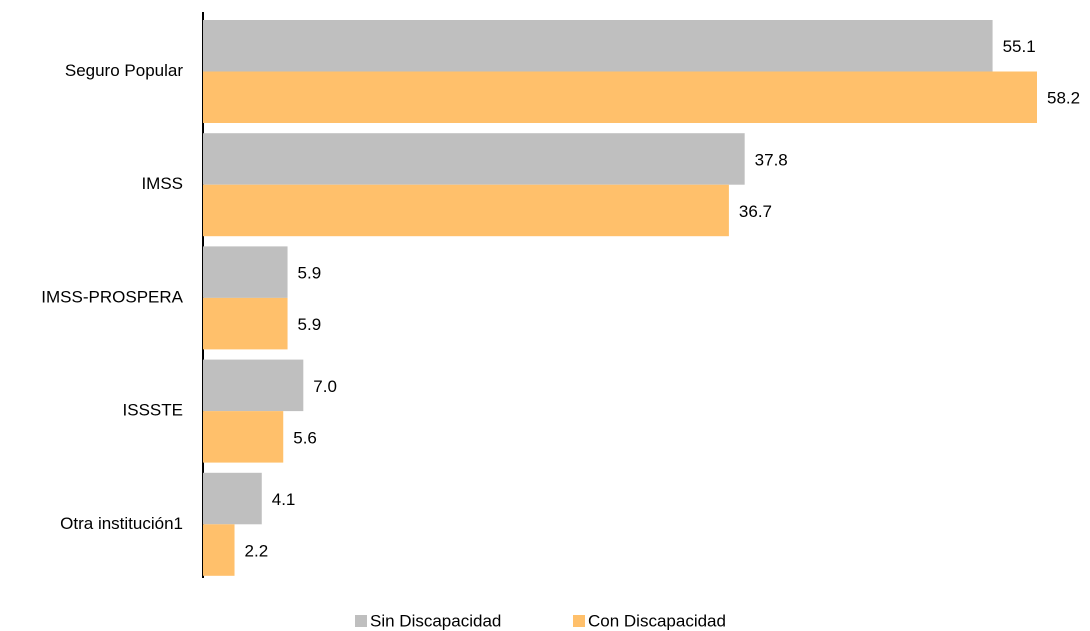  What do you see at coordinates (305, 437) in the screenshot?
I see `value-label: 5.6` at bounding box center [305, 437].